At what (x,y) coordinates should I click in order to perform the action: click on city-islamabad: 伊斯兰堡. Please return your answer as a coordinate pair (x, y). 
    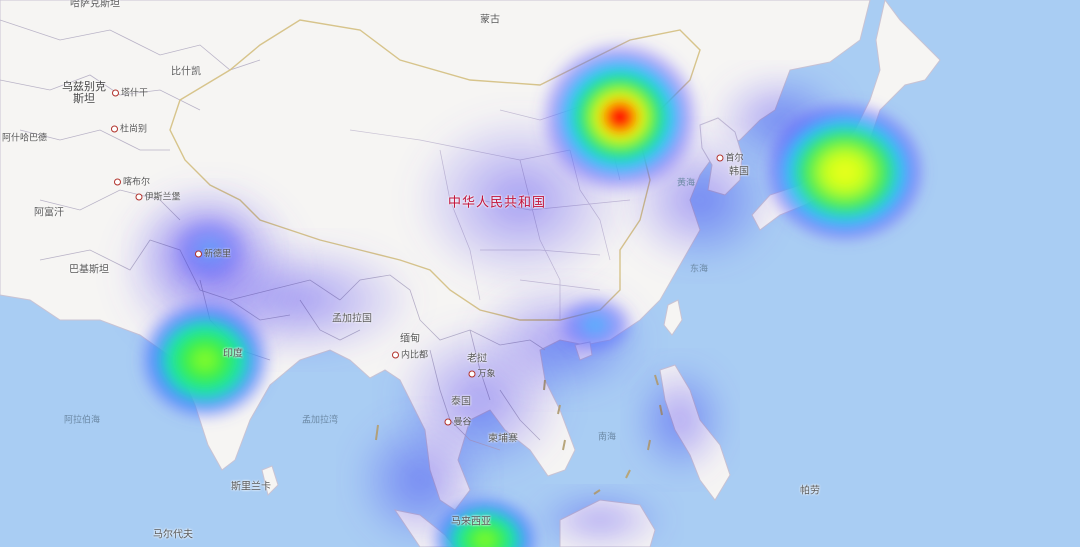
    Looking at the image, I should click on (158, 196).